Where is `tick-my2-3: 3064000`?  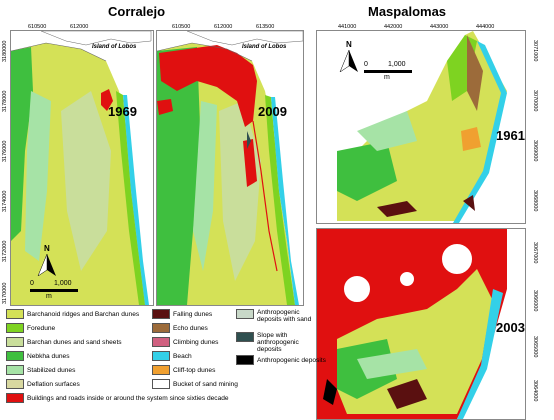 tick-my2-3: 3064000 is located at coordinates (535, 391).